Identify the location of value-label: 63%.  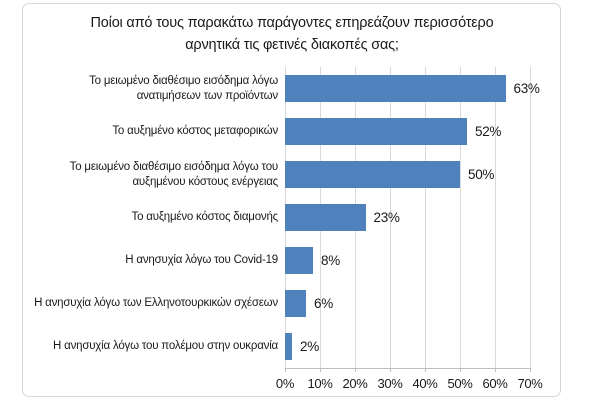
(526, 88).